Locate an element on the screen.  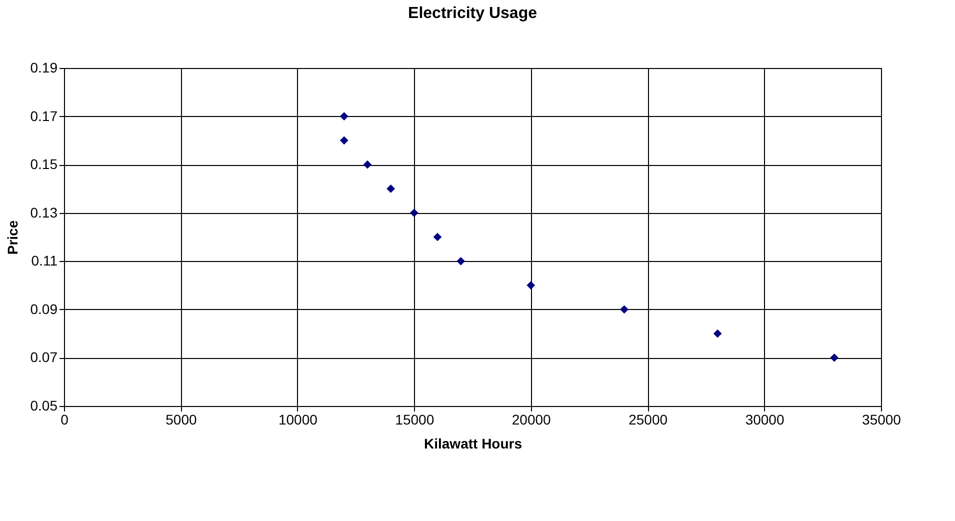
y-tick-label: 0.19 is located at coordinates (44, 68).